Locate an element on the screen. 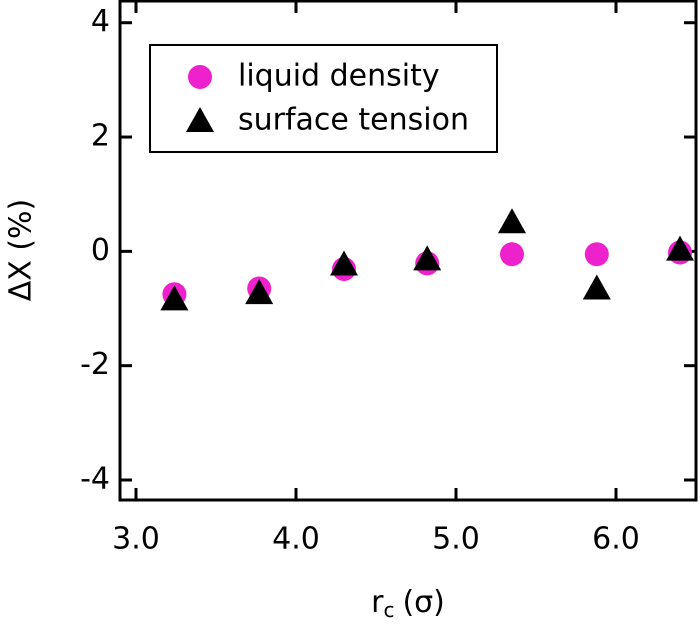  y-axis-label: ΔX (%) is located at coordinates (21, 250).